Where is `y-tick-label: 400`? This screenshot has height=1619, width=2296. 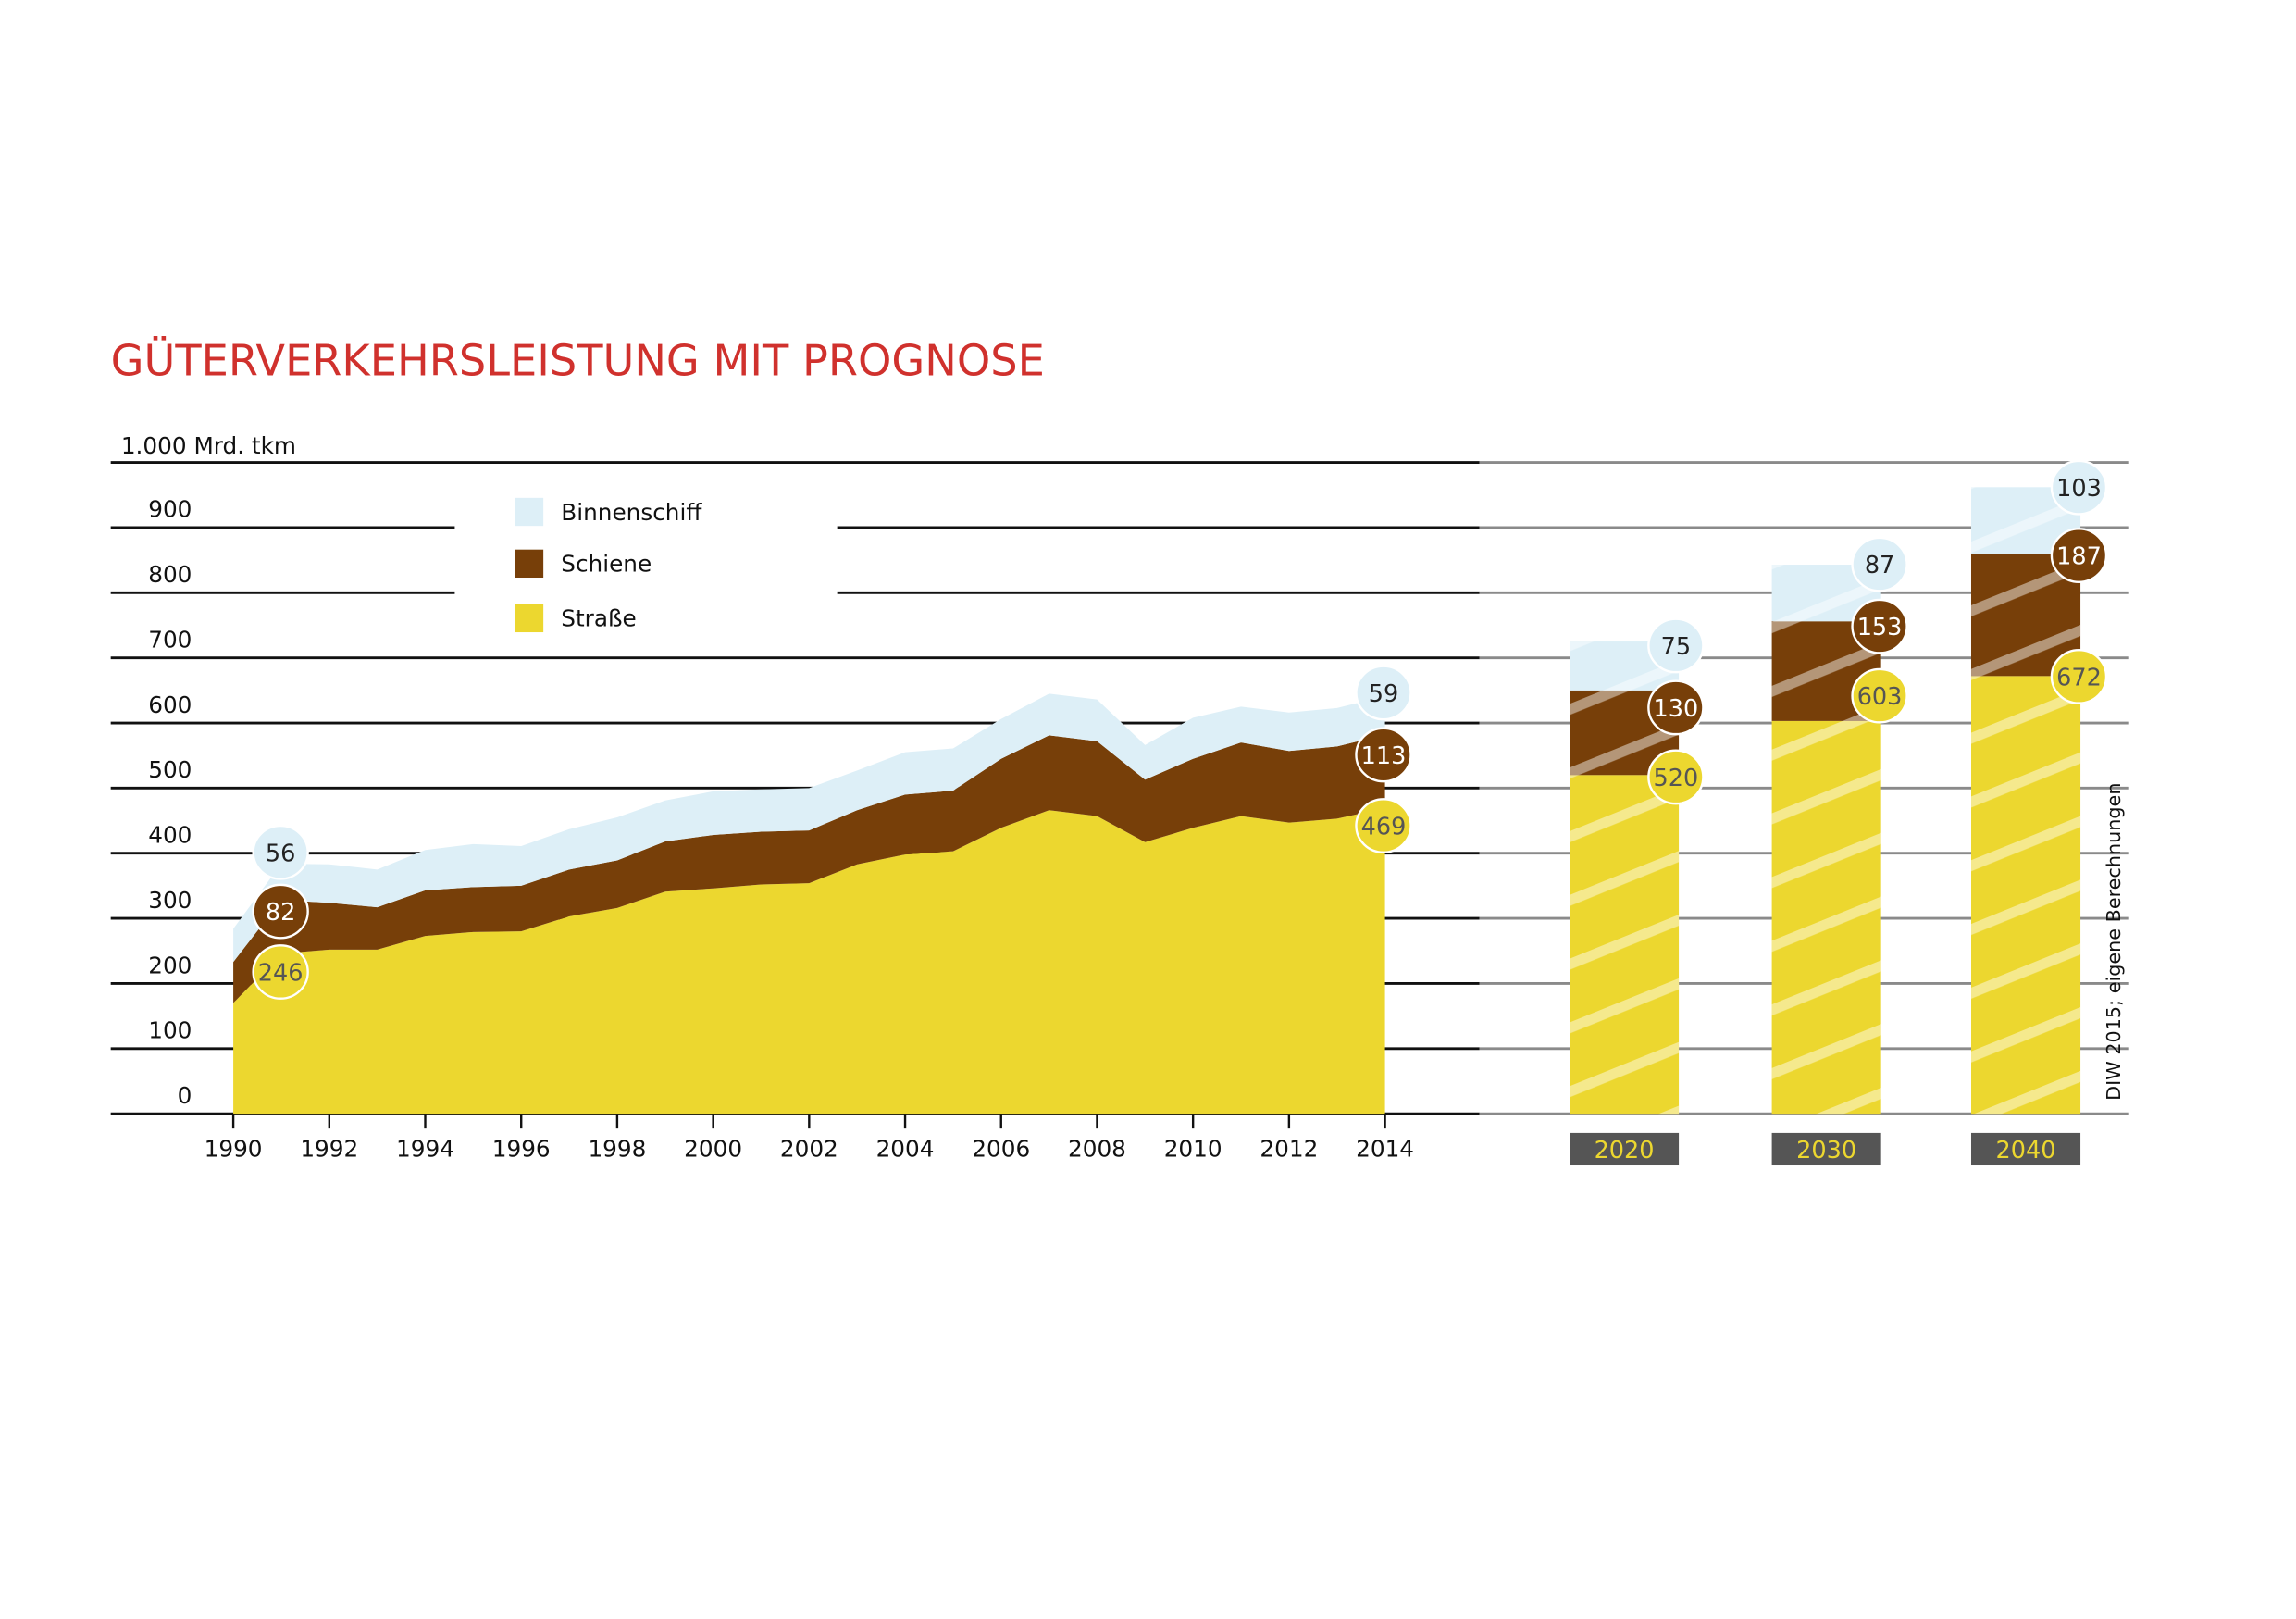
y-tick-label: 400 is located at coordinates (170, 836).